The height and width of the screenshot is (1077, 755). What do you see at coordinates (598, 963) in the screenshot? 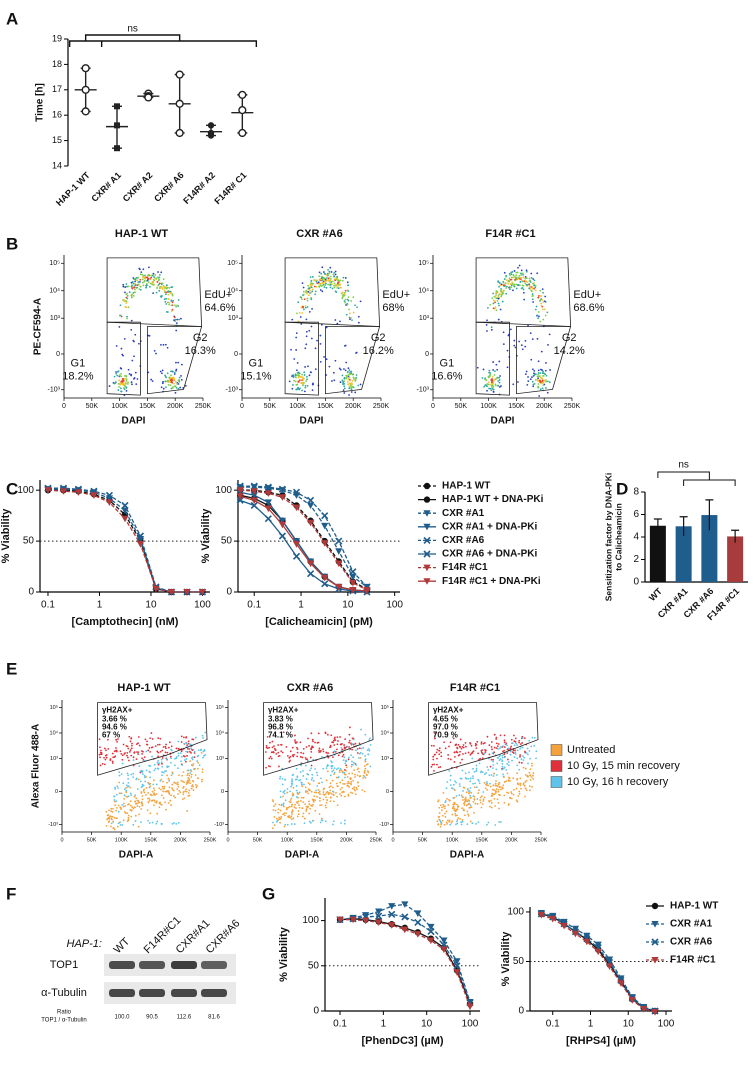
I see `series-line` at bounding box center [598, 963].